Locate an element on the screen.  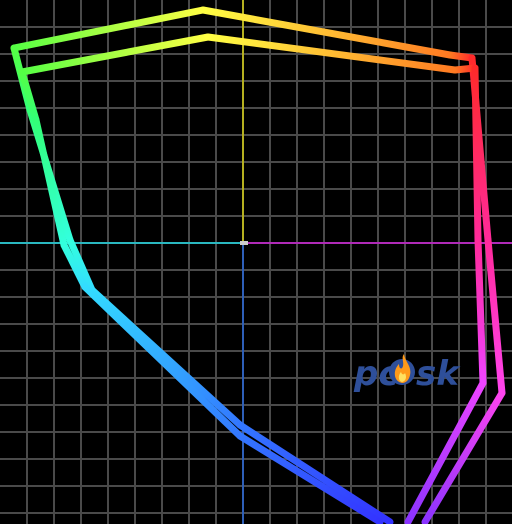
flame-icon is located at coordinates (402, 369).